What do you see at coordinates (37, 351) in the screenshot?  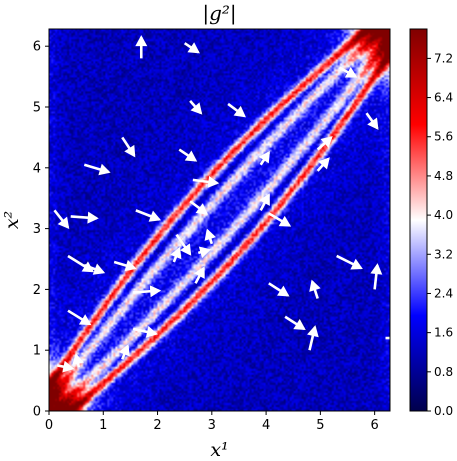 I see `y-tick-label: 1` at bounding box center [37, 351].